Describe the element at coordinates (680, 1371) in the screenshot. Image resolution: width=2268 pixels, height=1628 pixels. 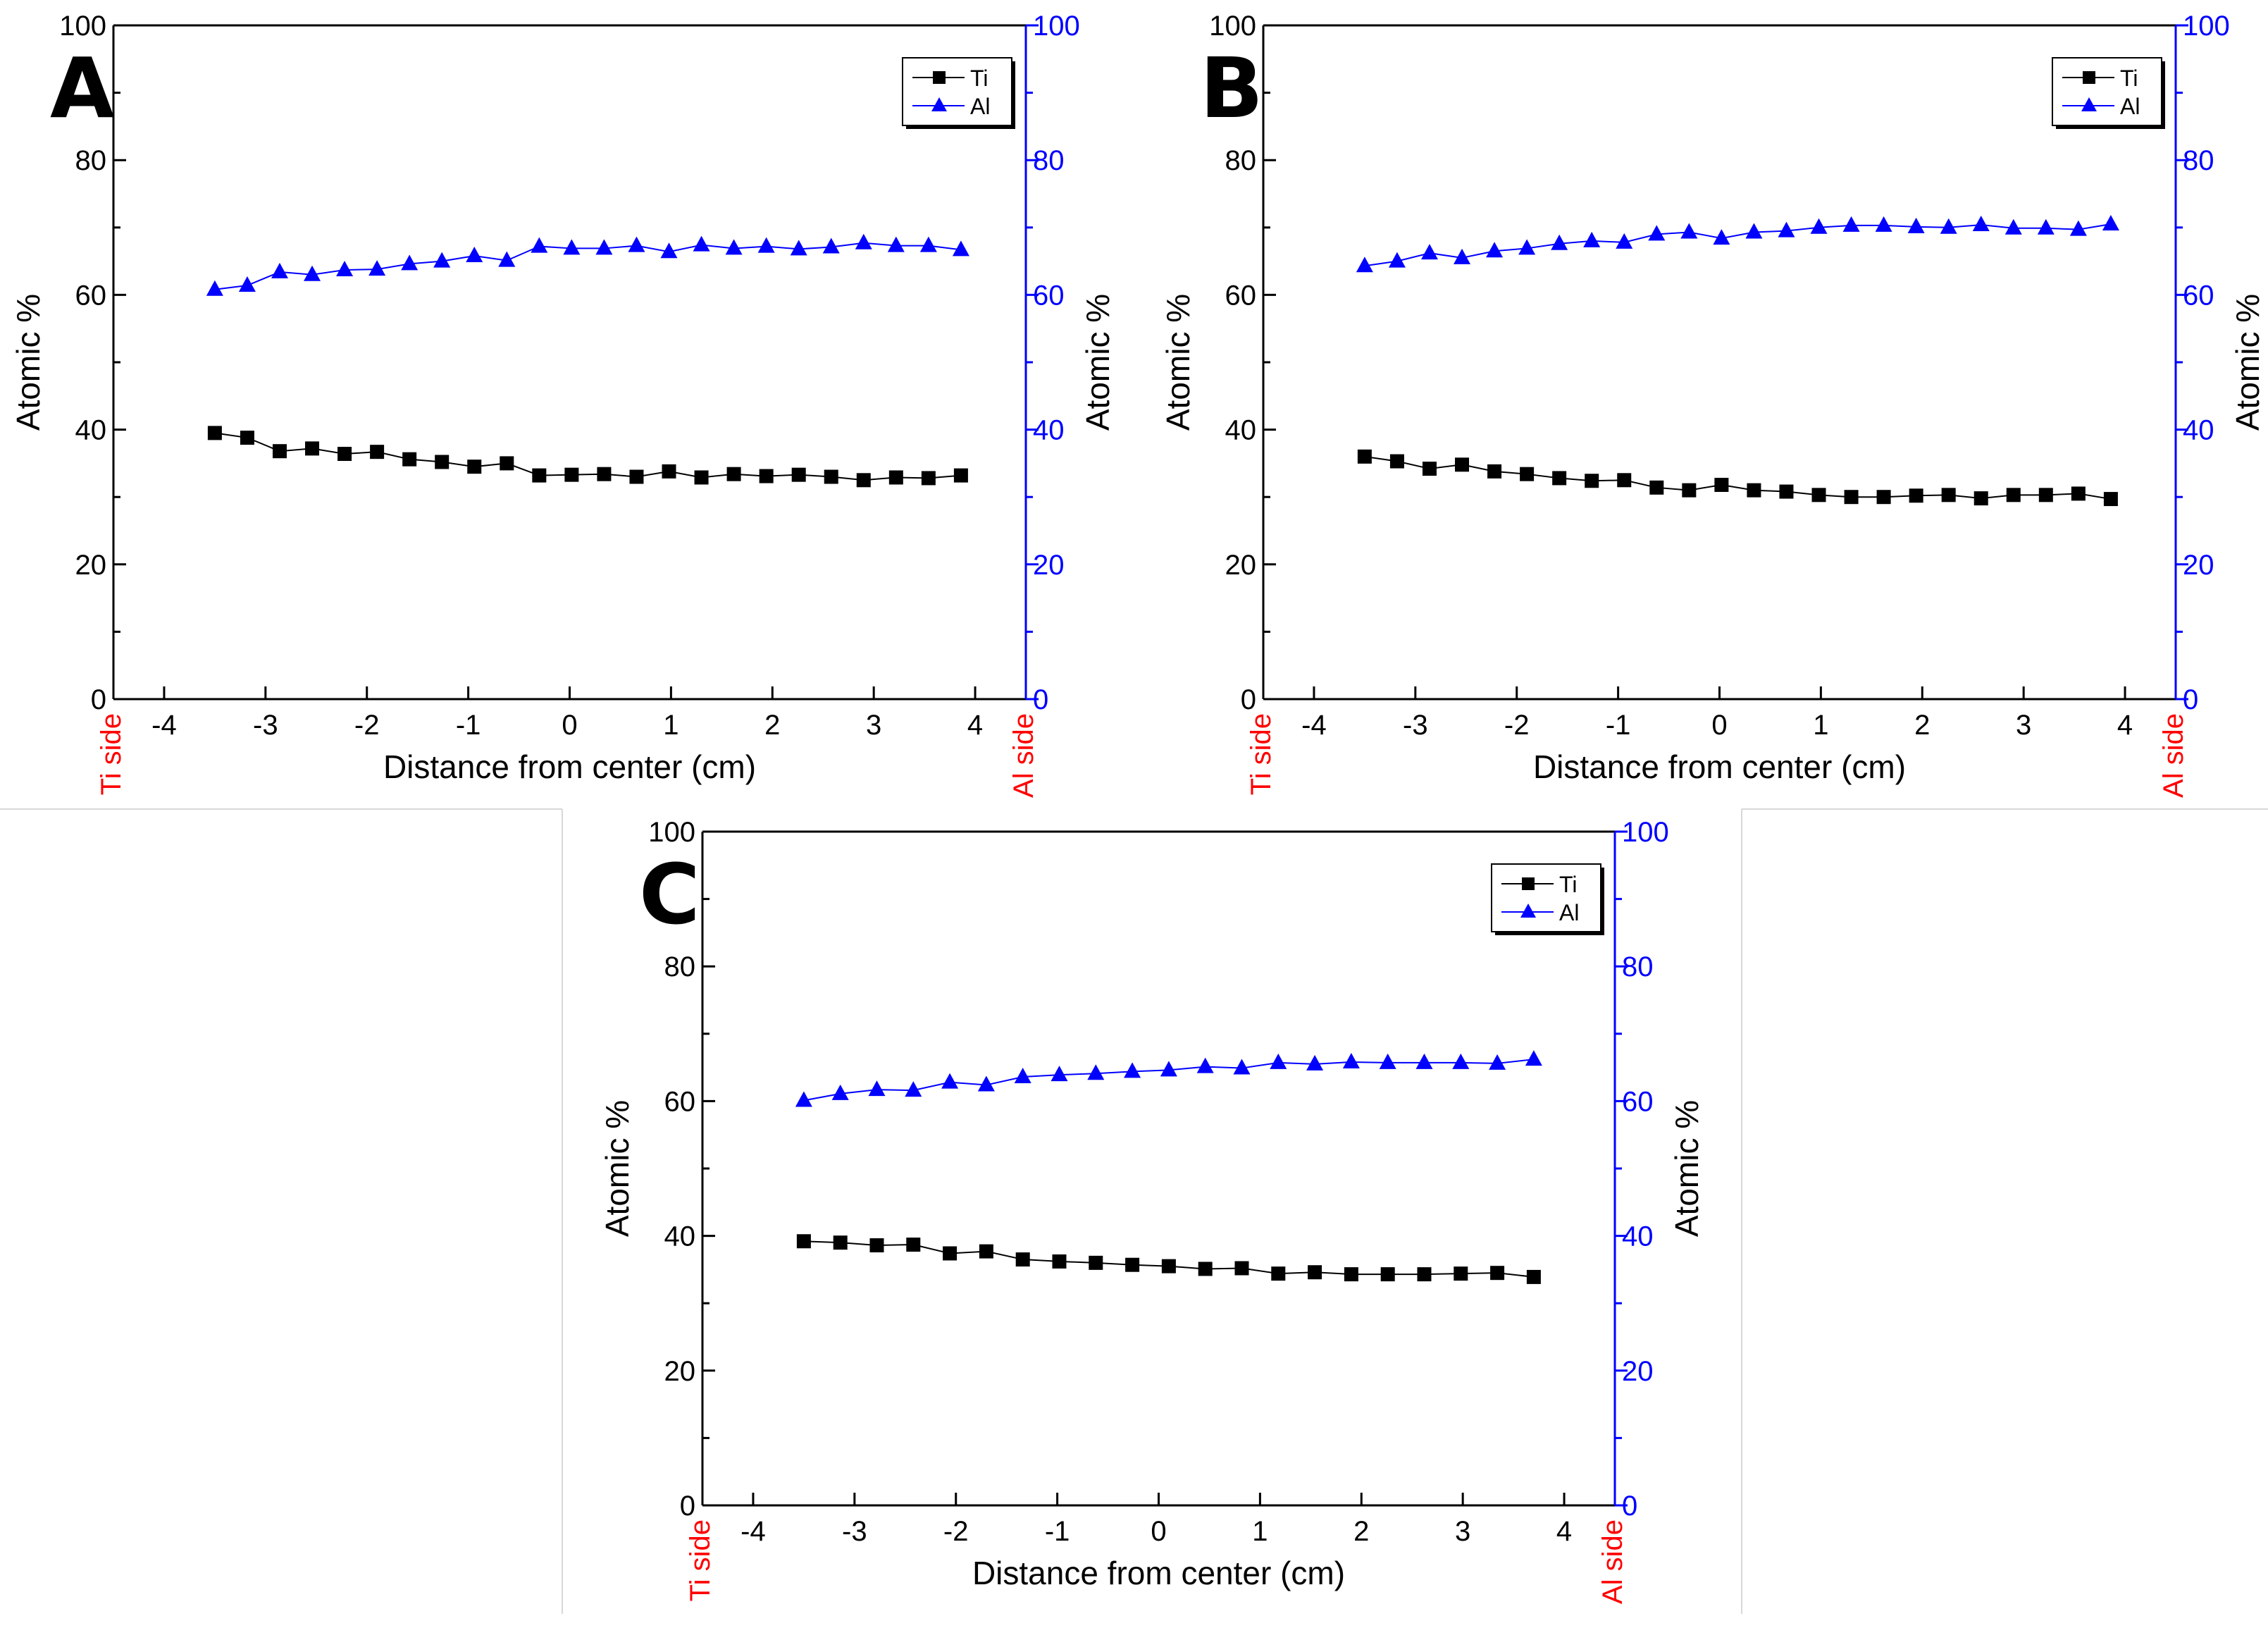
I see `panel-c-y-tick-label: 20` at that location.